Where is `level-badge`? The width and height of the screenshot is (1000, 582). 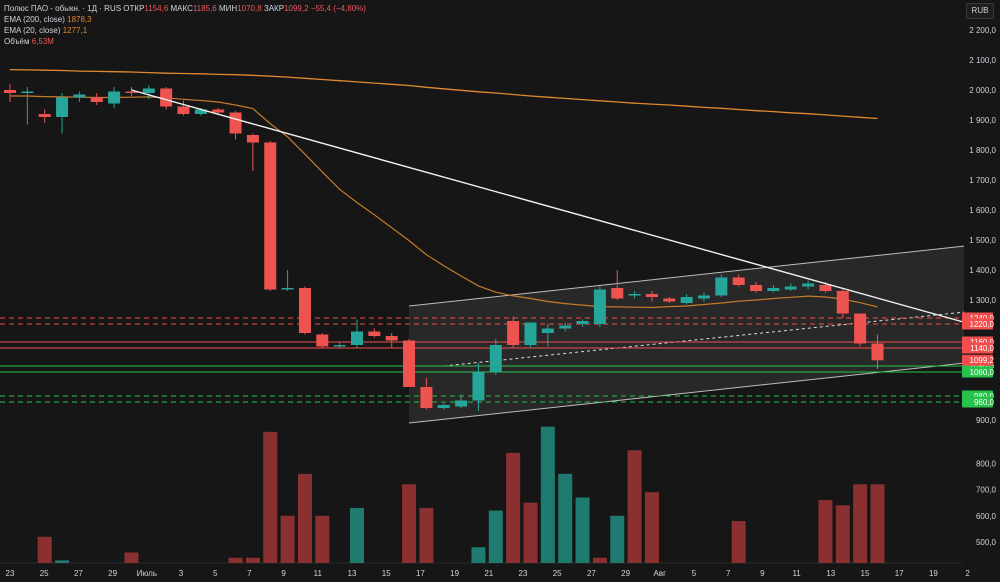 level-badge is located at coordinates (977, 348).